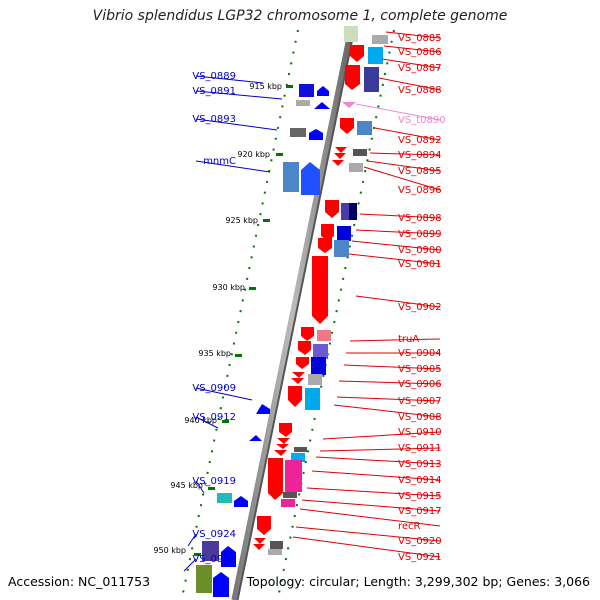 The width and height of the screenshot is (600, 600). Describe the element at coordinates (420, 384) in the screenshot. I see `gene-label-vs_0906: VS_0906` at that location.